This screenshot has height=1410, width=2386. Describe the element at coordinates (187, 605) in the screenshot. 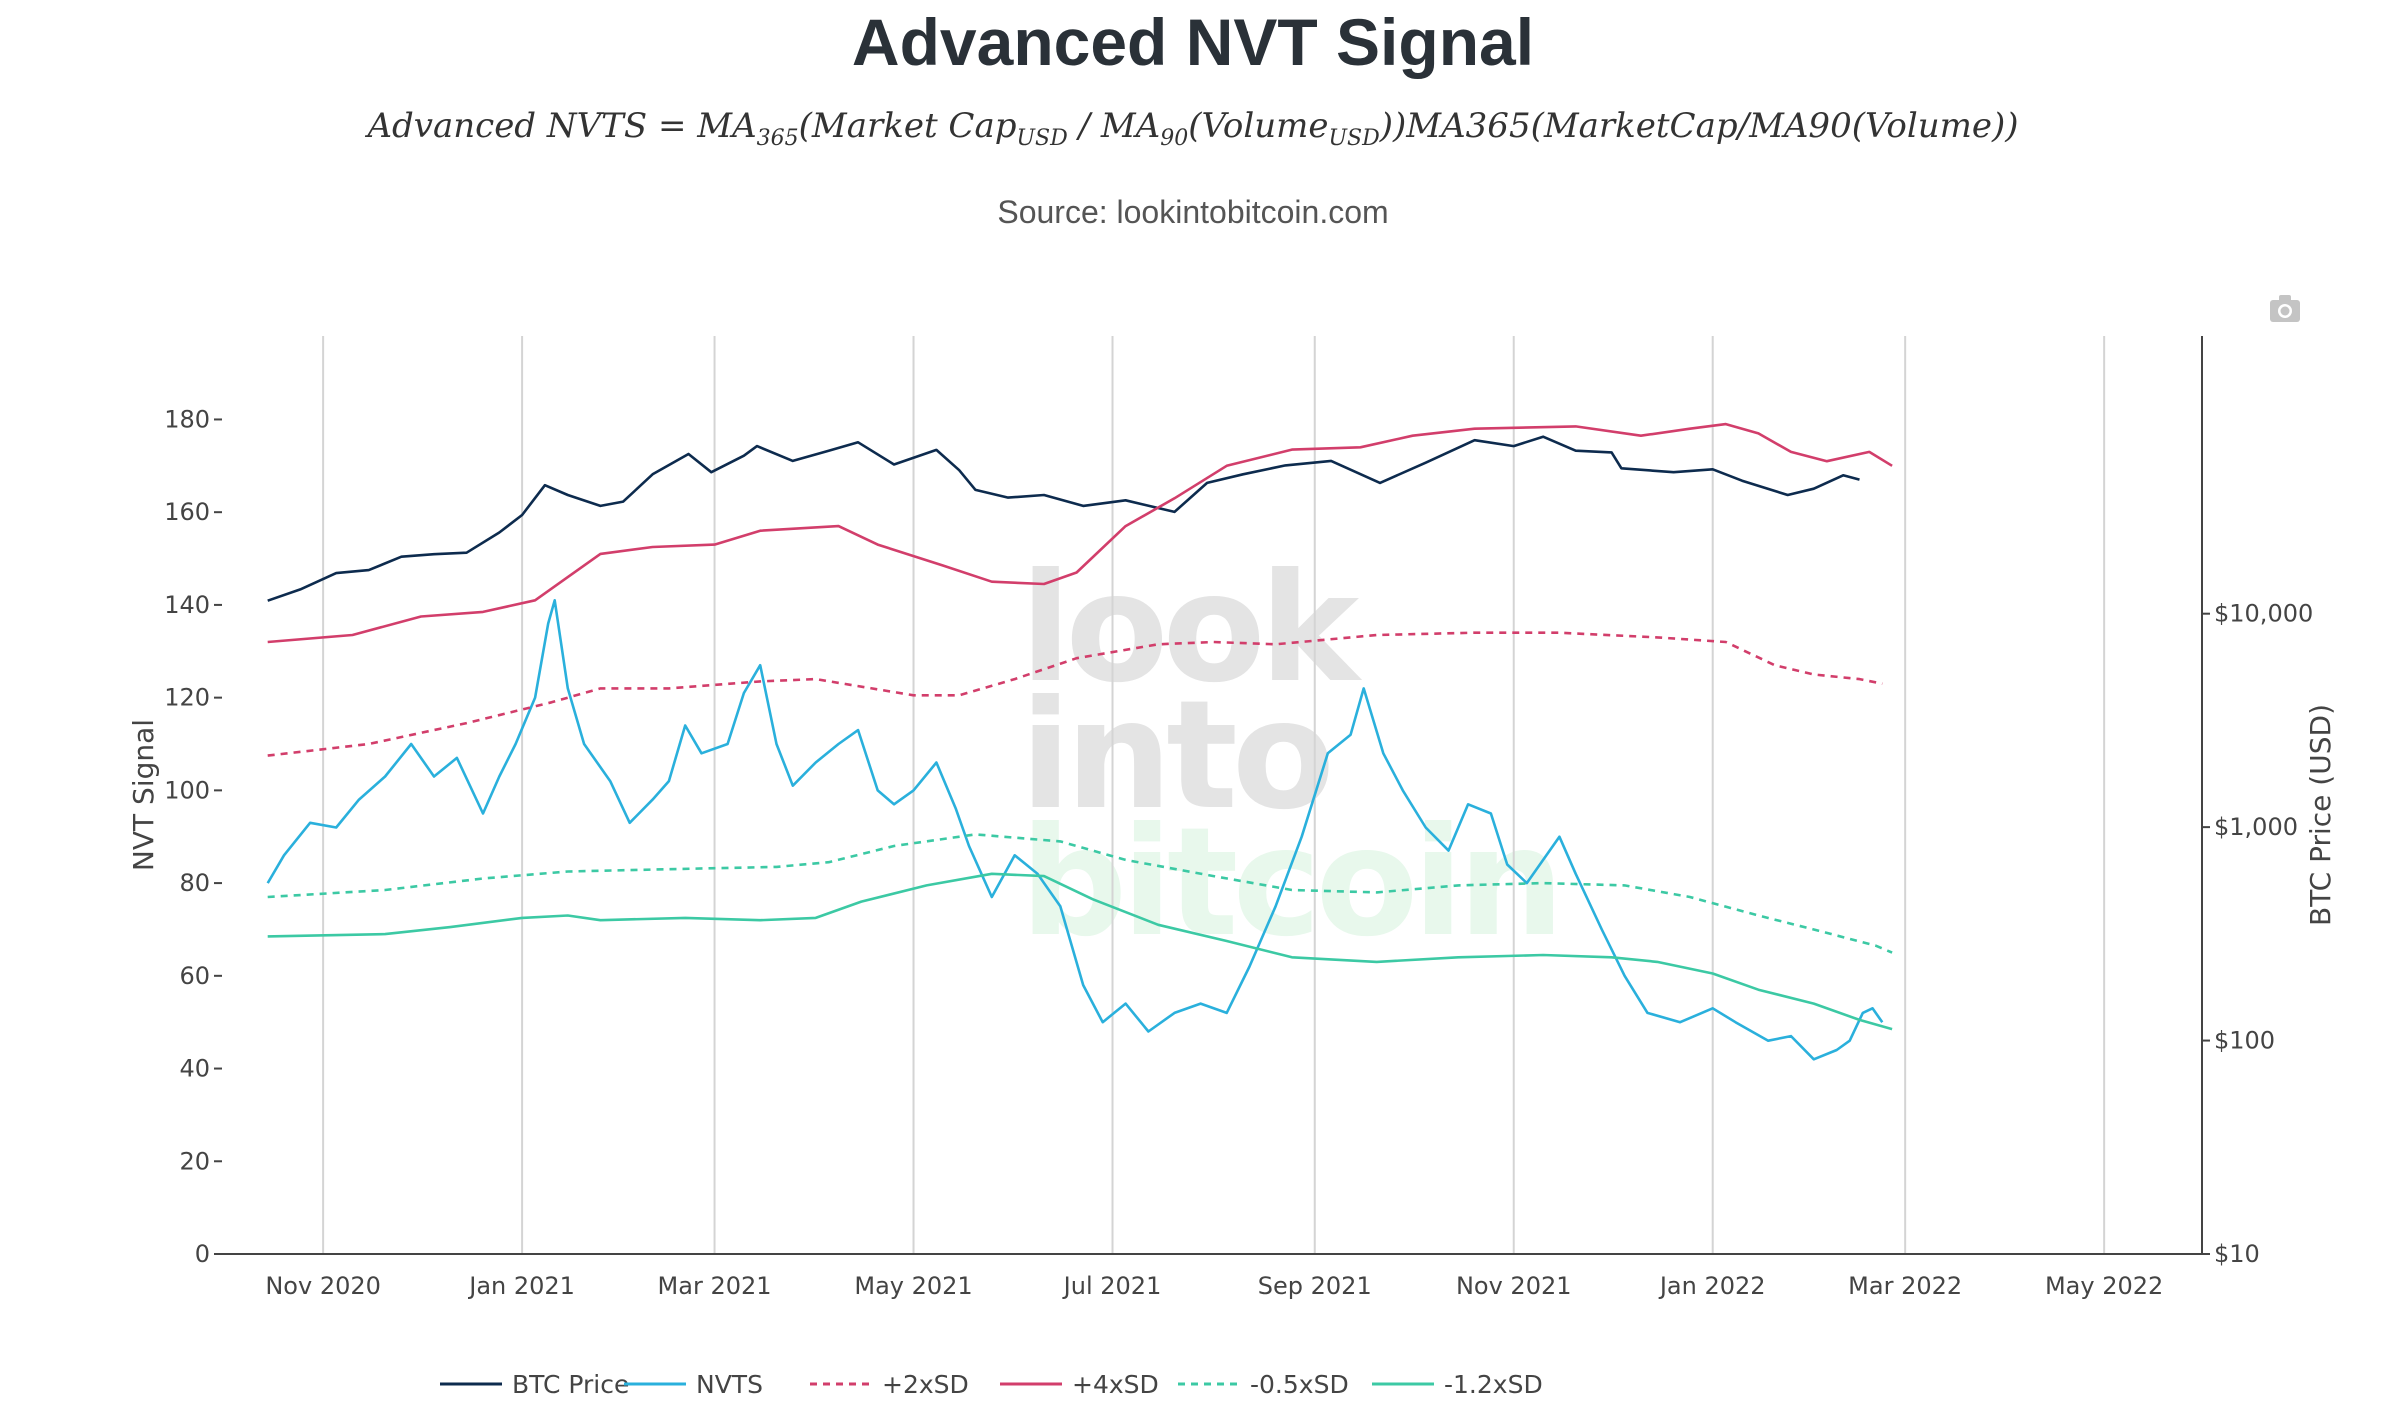

I see `y-tick-label: 140` at that location.